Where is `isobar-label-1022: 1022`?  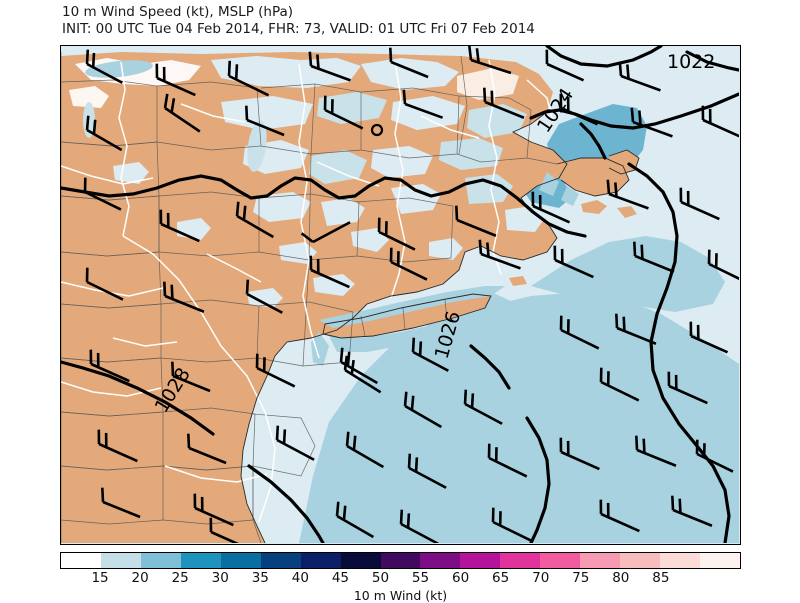
isobar-label-1022: 1022 is located at coordinates (691, 62).